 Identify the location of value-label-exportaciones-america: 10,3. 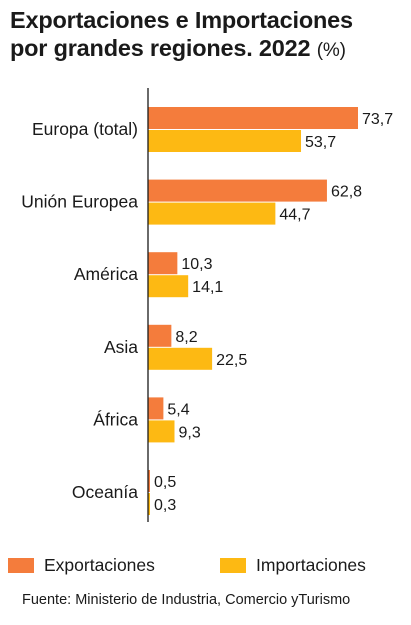
(196, 264).